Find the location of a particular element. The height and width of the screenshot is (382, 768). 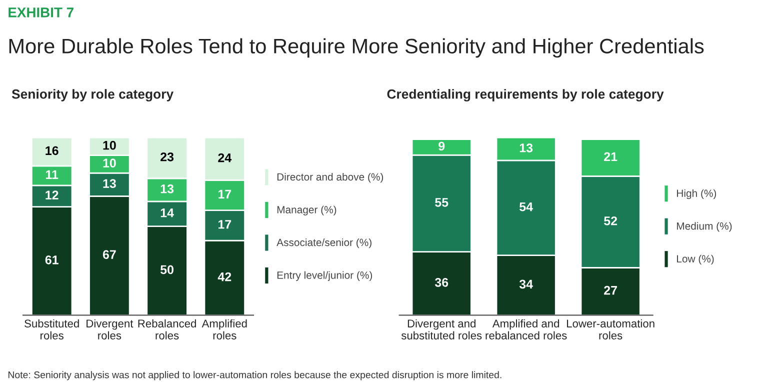

x-tick-label: Amplified and rebalanced roles is located at coordinates (526, 329).